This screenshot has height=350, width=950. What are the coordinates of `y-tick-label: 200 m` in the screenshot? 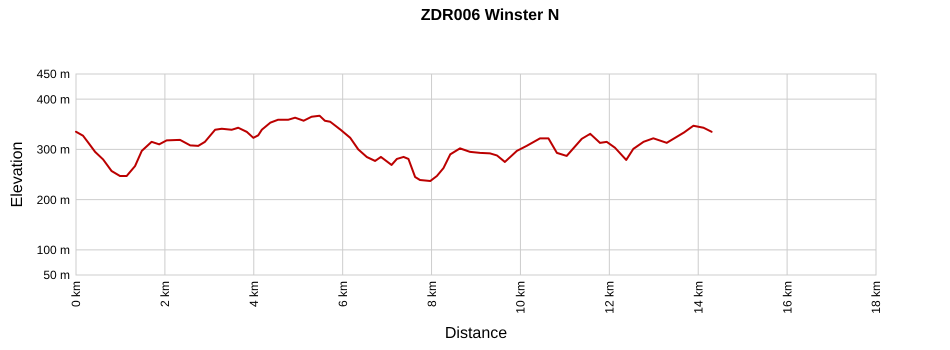 It's located at (53, 199).